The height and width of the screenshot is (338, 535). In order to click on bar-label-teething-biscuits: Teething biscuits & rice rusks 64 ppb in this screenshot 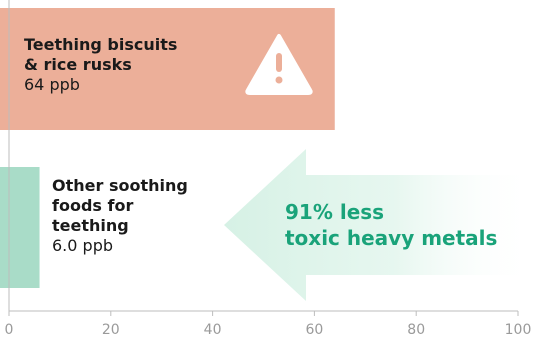, I will do `click(124, 65)`.